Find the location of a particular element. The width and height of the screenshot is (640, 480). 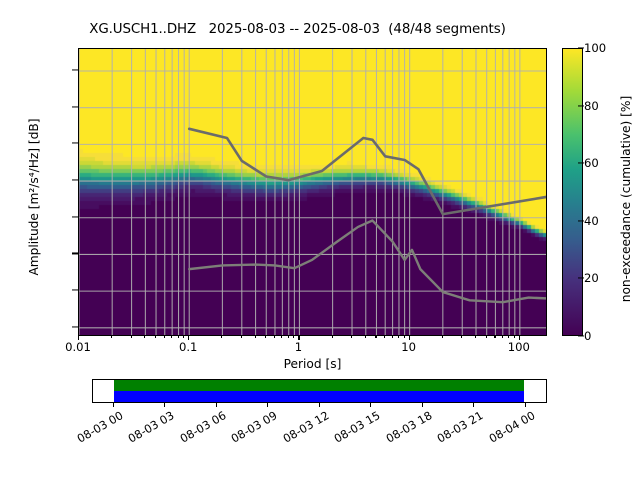

timeline-tick-label: 08-03 21 is located at coordinates (460, 427).